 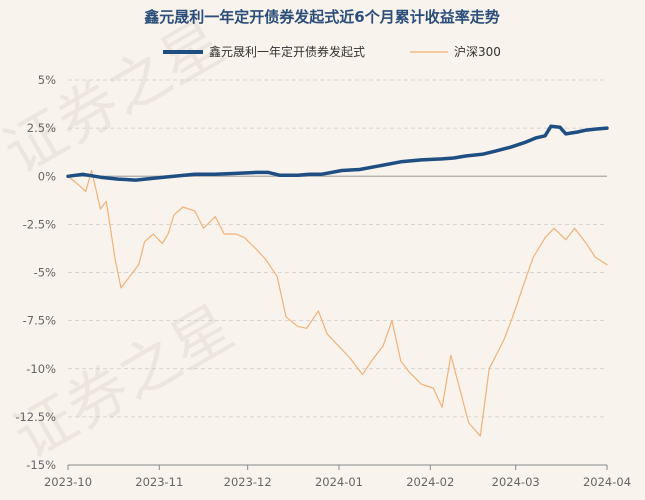 What do you see at coordinates (39, 224) in the screenshot?
I see `y-tick-label: -2.5%` at bounding box center [39, 224].